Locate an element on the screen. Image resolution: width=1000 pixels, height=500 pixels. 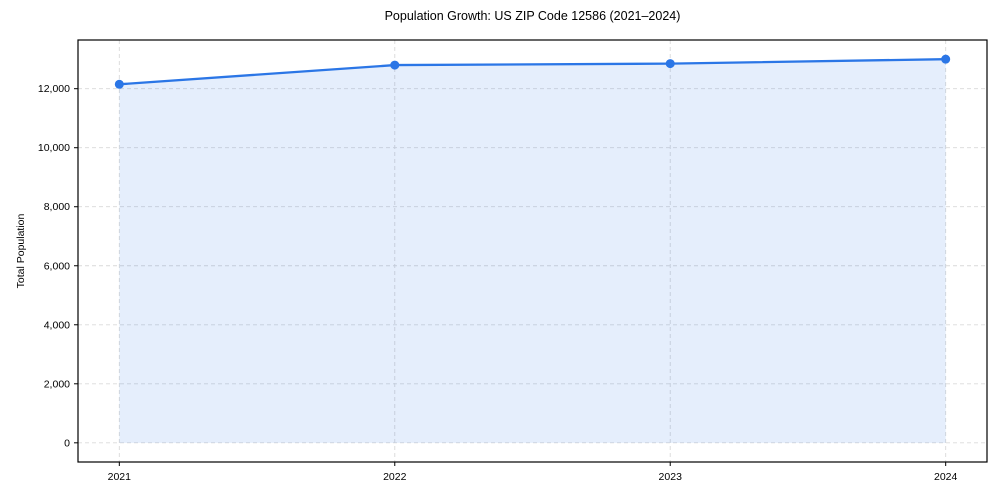
data-line is located at coordinates (532, 72).